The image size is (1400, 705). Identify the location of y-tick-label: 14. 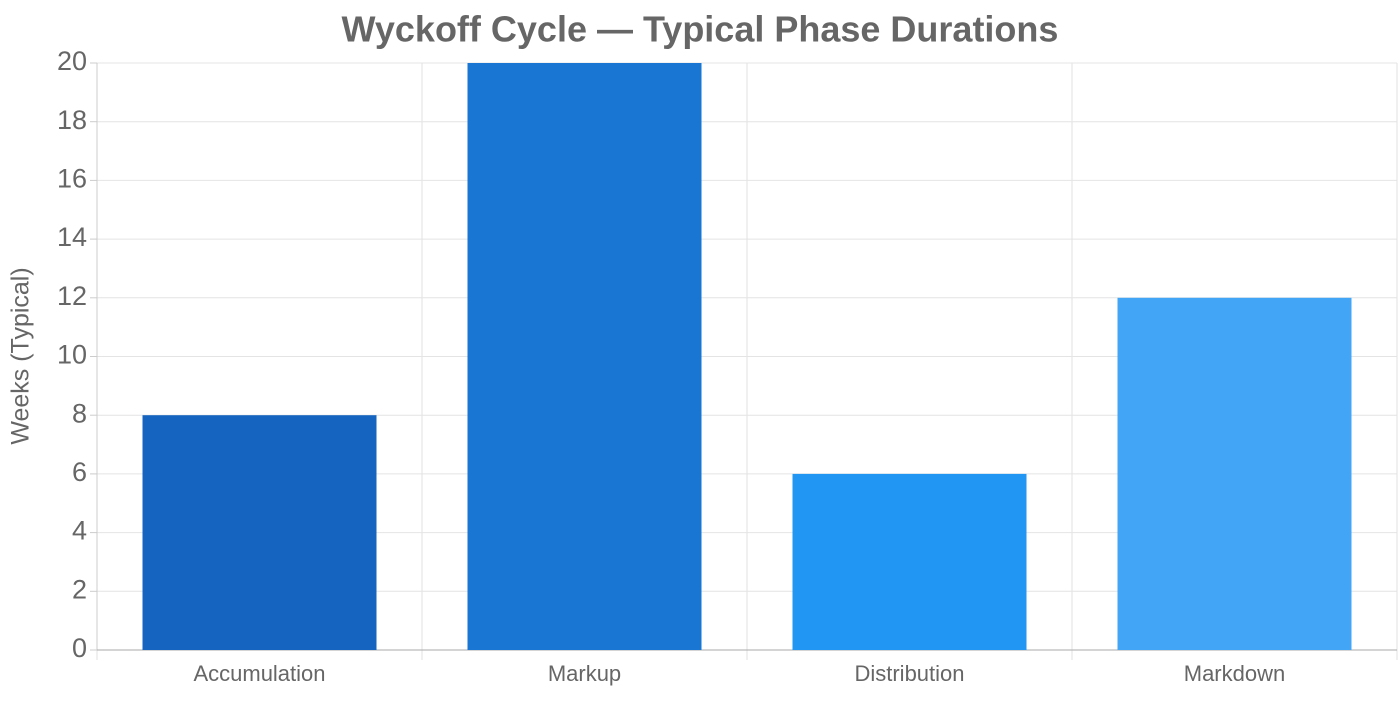
(72, 237).